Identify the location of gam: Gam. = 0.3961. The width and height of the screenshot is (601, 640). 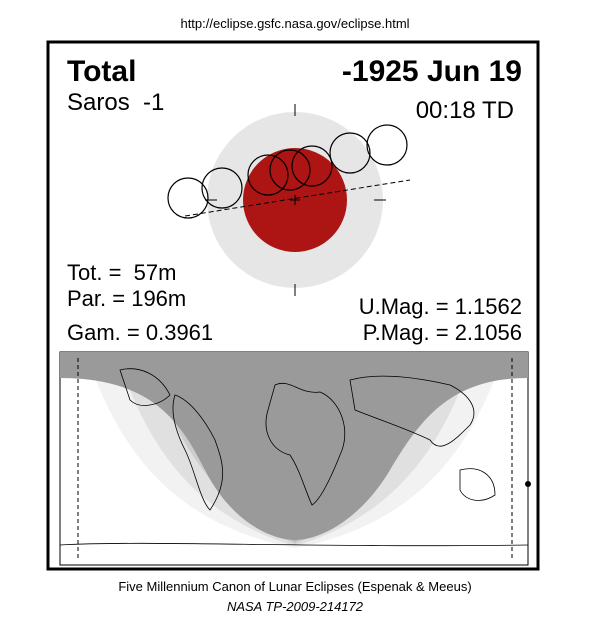
(140, 332).